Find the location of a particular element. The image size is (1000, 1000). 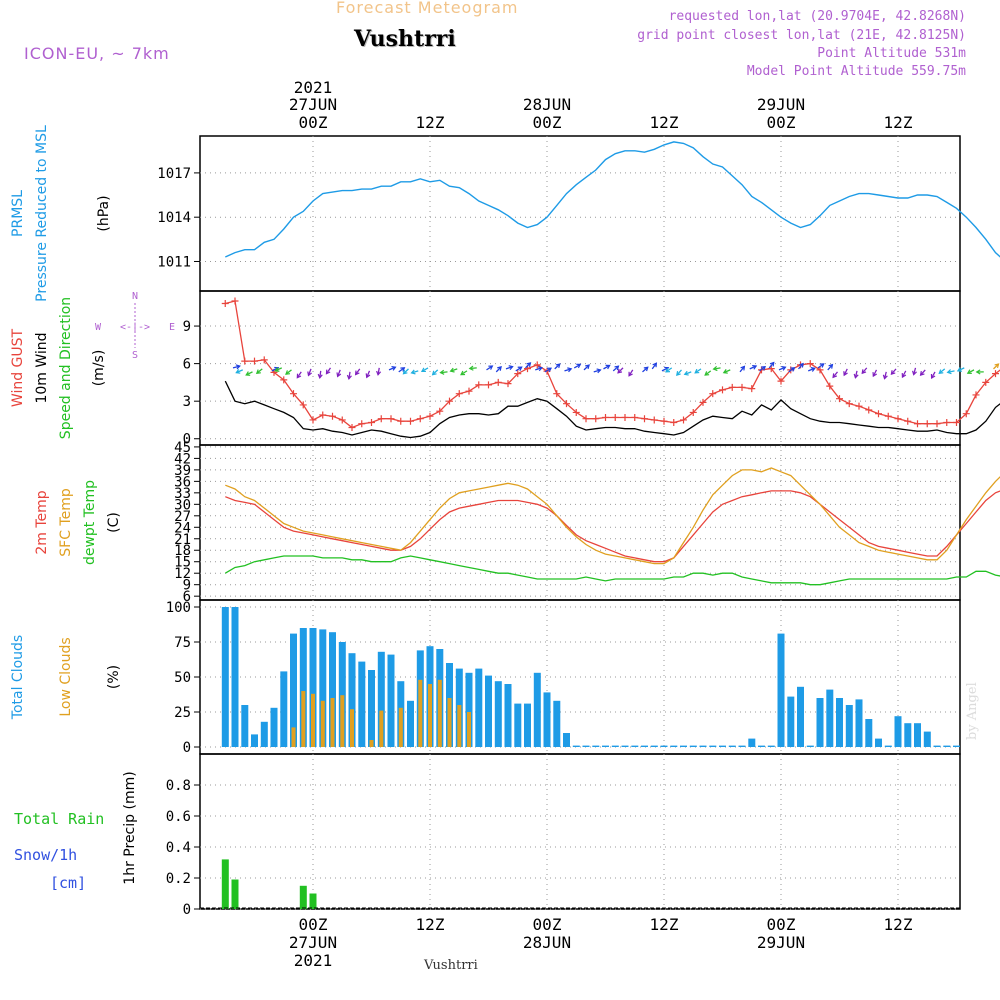

y-tick-label: 6 is located at coordinates (187, 365).